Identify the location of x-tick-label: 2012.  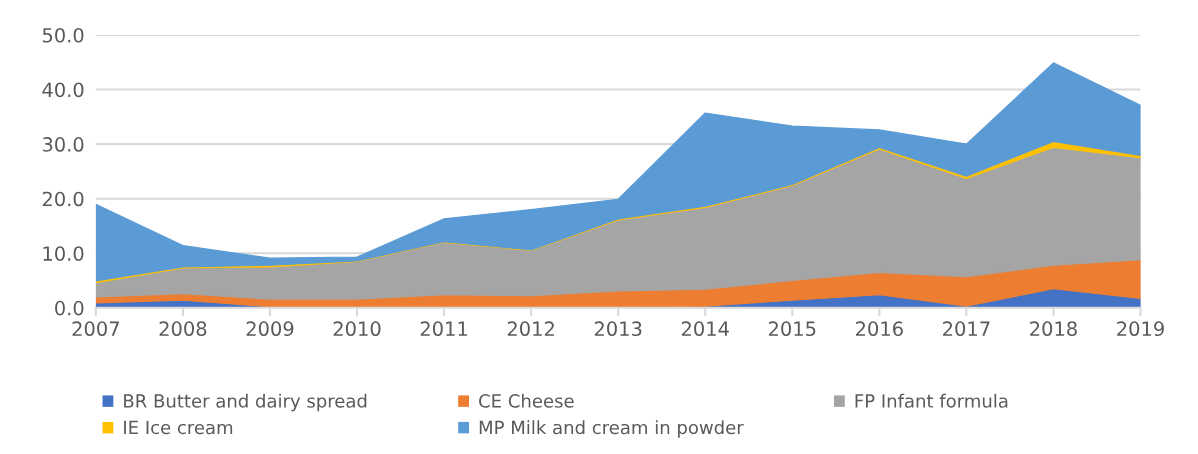
(530, 329).